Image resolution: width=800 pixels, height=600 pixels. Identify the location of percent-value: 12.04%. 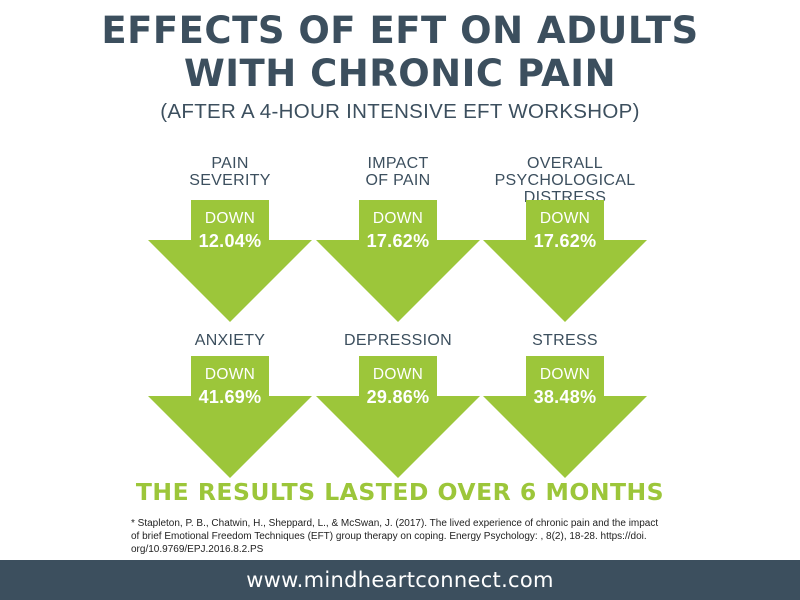
(230, 241).